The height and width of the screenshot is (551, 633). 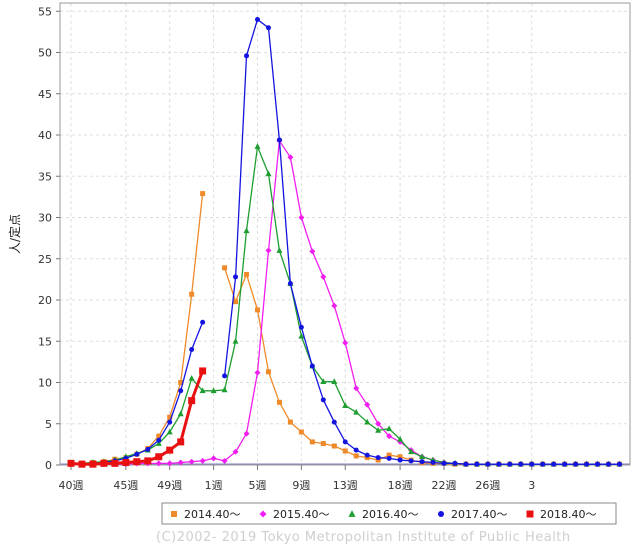 What do you see at coordinates (45, 259) in the screenshot?
I see `y-tick-label: 25` at bounding box center [45, 259].